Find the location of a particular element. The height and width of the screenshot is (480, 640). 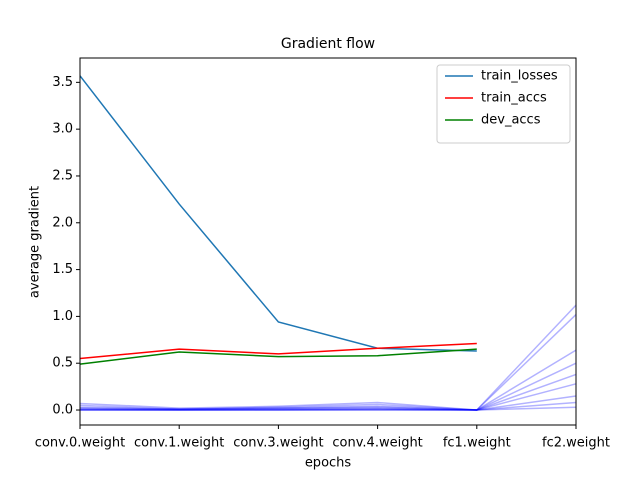

x-tick-label: conv.0.weight is located at coordinates (80, 443).